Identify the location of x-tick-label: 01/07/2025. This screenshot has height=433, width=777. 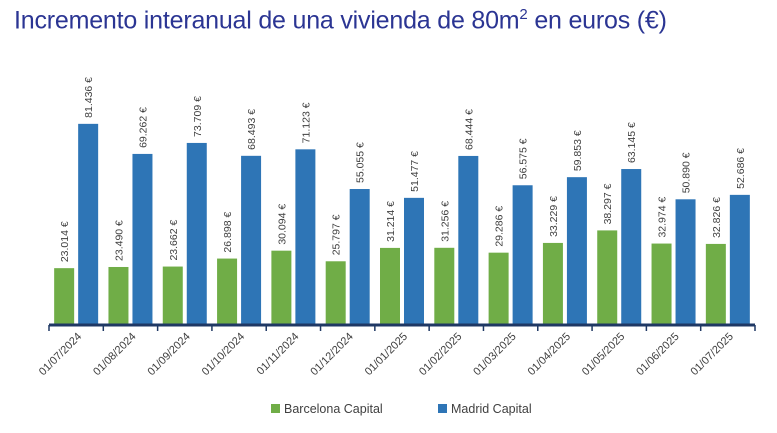
(712, 354).